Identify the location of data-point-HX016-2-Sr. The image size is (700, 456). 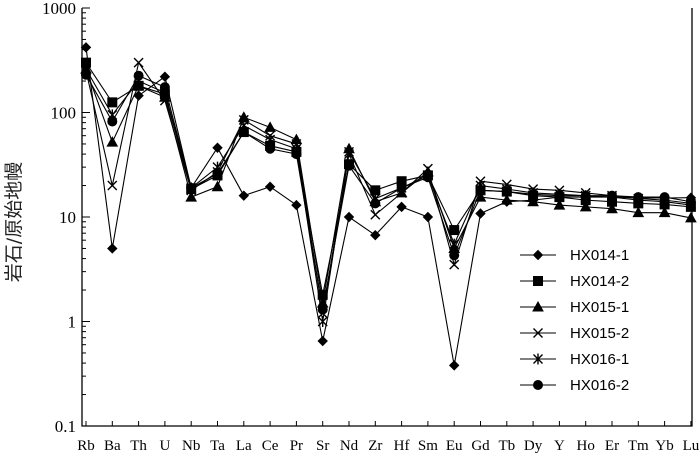
(322, 309).